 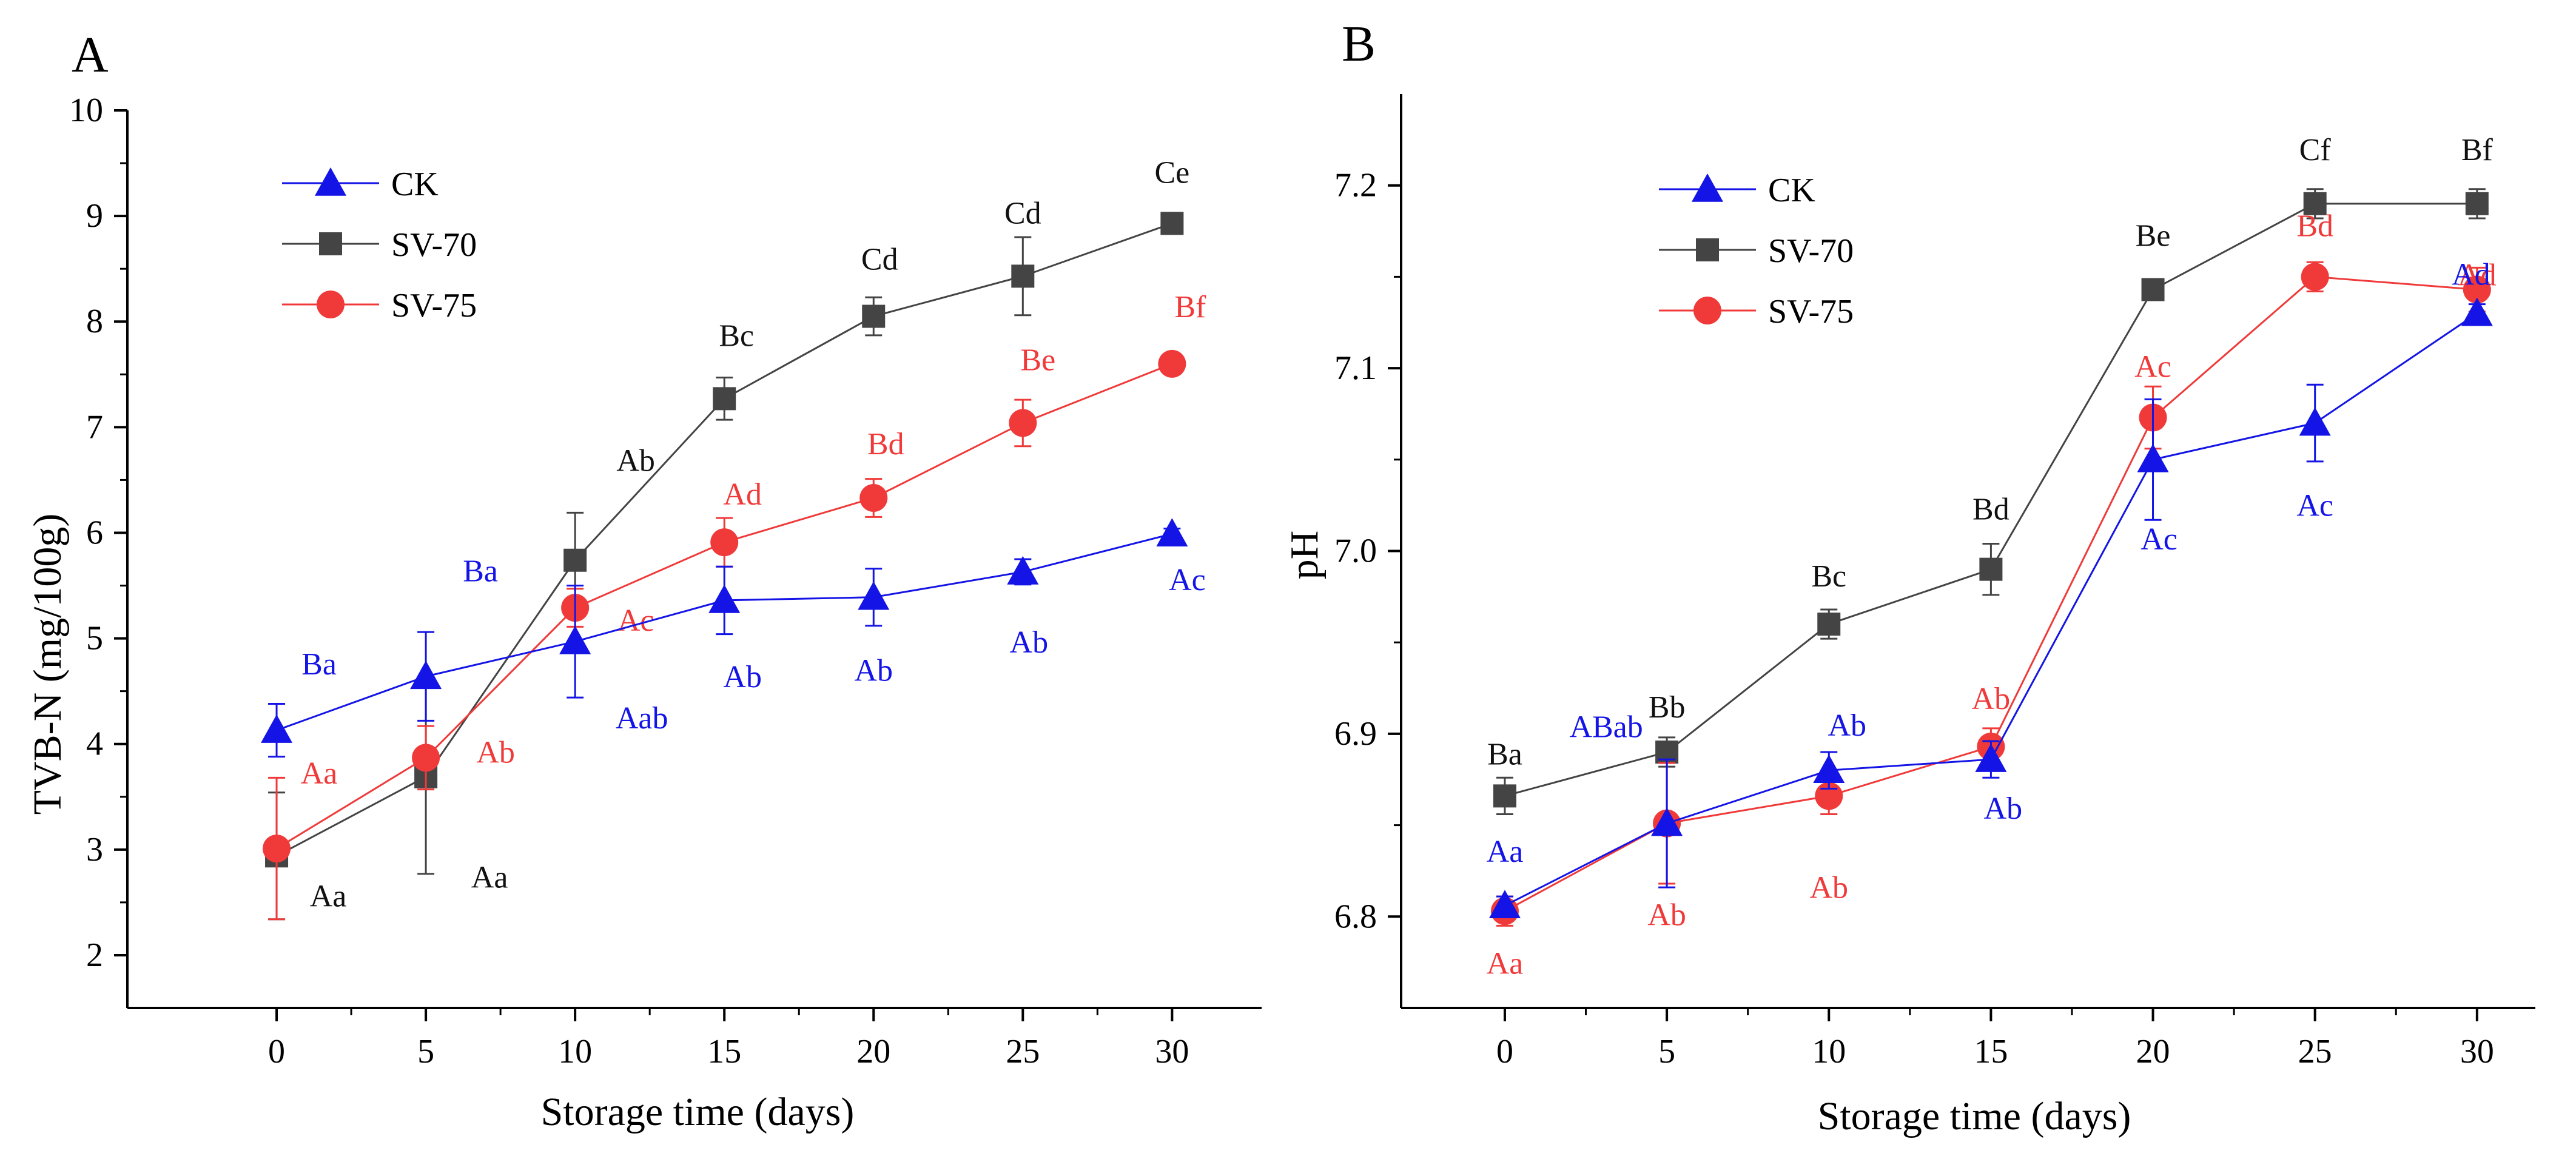 I want to click on legend-a: CK SV-70 SV-75, so click(x=379, y=245).